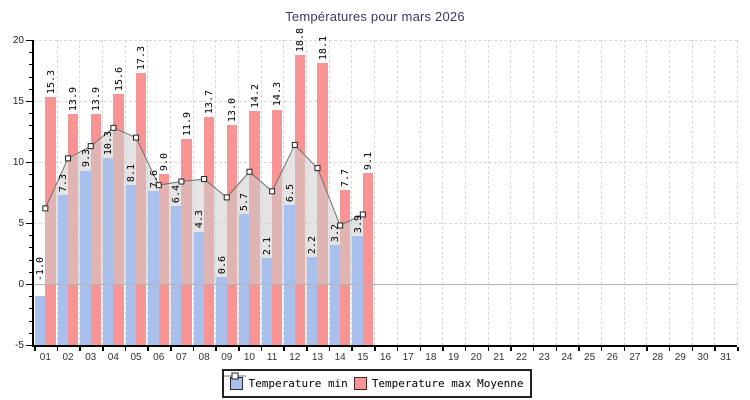  I want to click on legend-item-min: Temperature min, so click(289, 383).